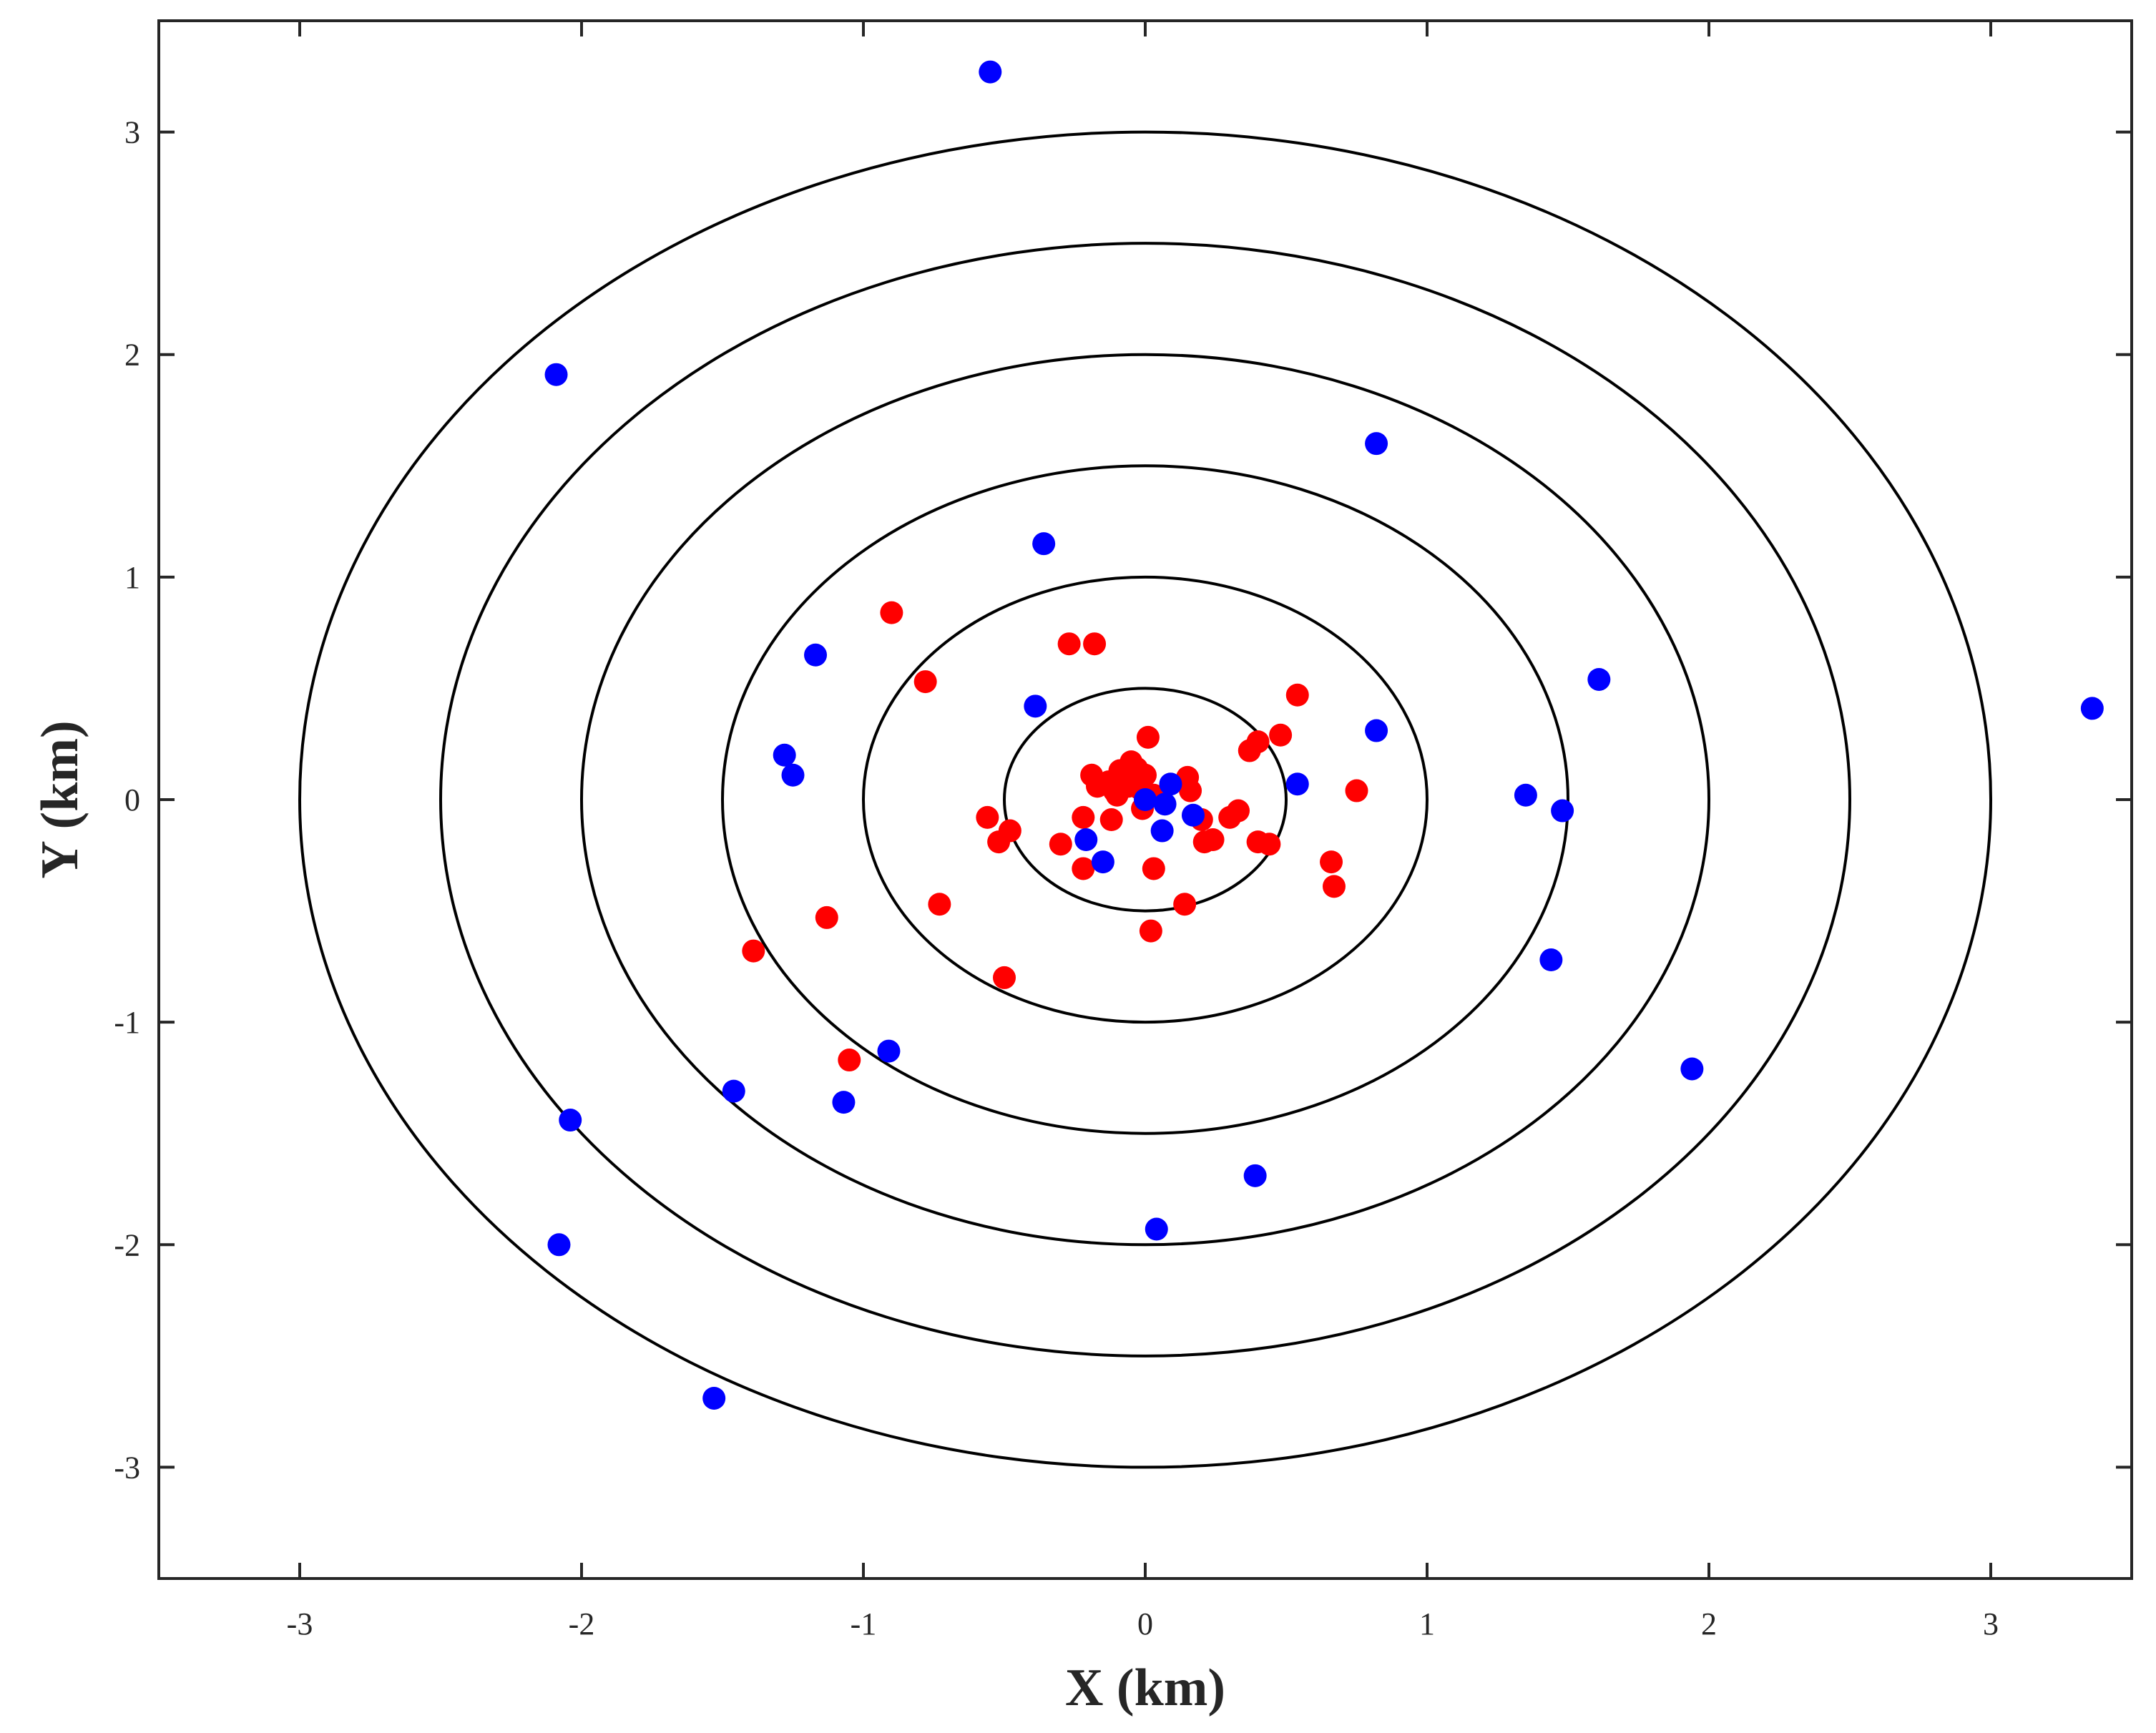  I want to click on x-tick-label: 0, so click(1145, 1624).